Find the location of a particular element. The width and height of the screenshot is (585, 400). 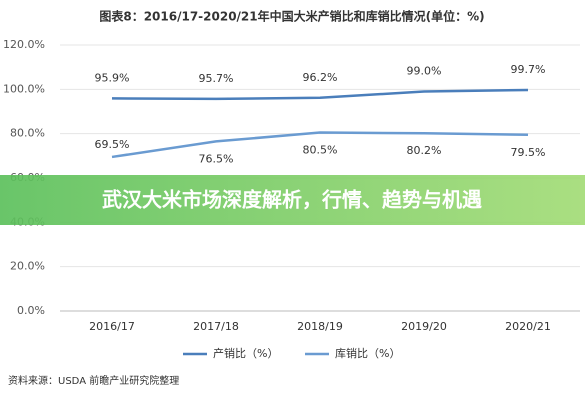

x-tick-label: 2020/21 is located at coordinates (528, 326).